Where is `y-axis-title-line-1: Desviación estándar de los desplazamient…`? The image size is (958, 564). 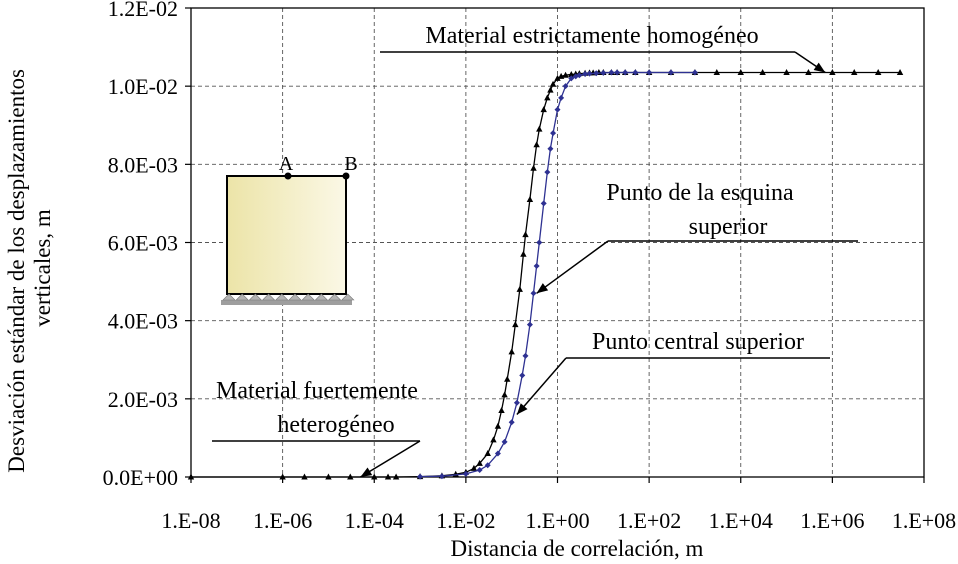
y-axis-title-line-1: Desviación estándar de los desplazamient… is located at coordinates (16, 271).